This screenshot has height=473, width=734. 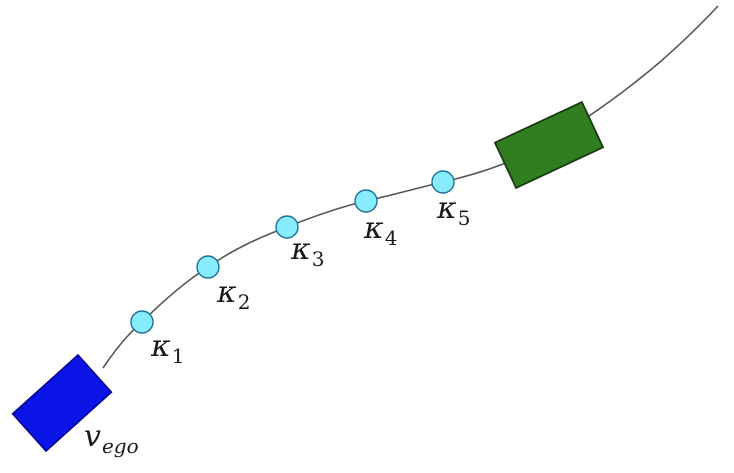 I want to click on waypoint-label-subscript: 4, so click(x=391, y=238).